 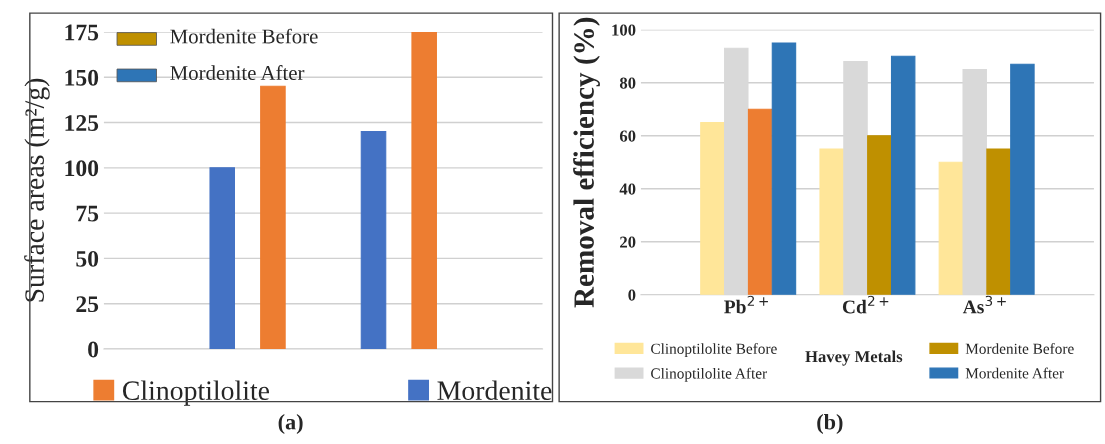 I want to click on y-tick-label: 125, so click(x=82, y=123).